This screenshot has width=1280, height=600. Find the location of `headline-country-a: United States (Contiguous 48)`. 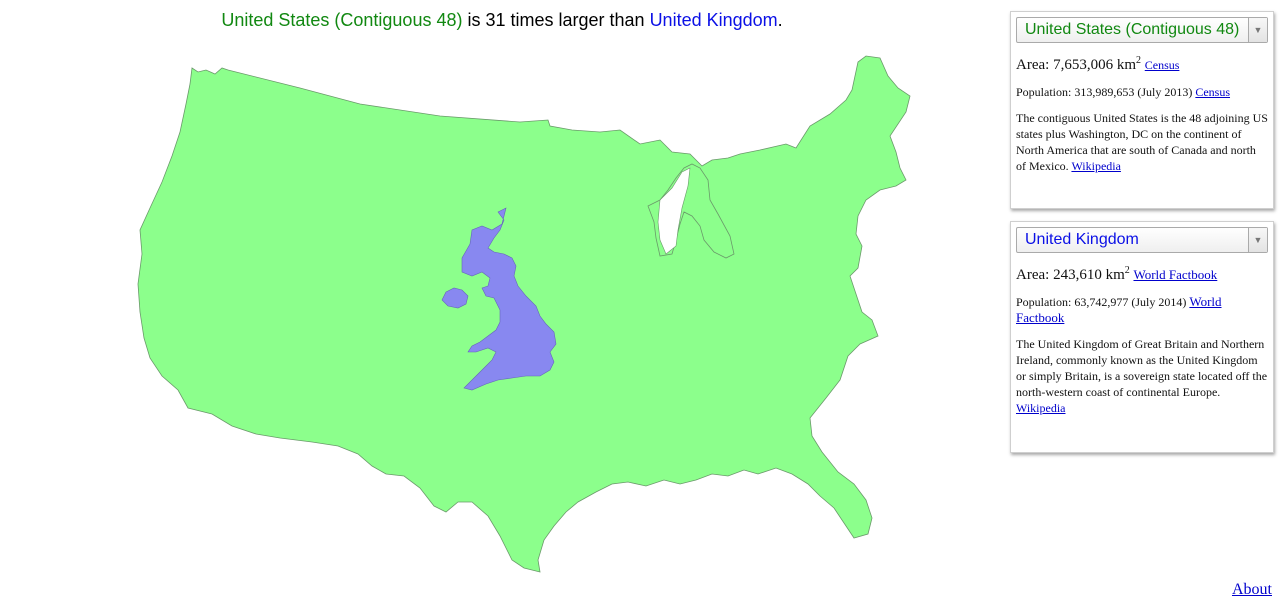

headline-country-a: United States (Contiguous 48) is located at coordinates (342, 20).